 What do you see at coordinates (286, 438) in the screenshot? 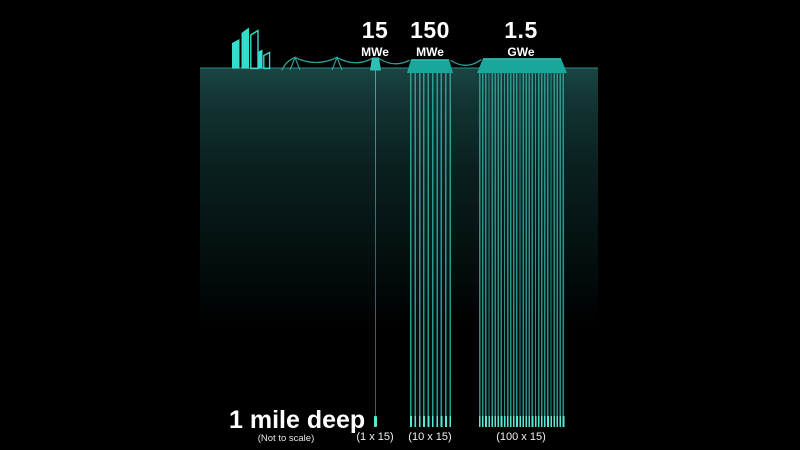
I see `scale-note: (Not to scale)` at bounding box center [286, 438].